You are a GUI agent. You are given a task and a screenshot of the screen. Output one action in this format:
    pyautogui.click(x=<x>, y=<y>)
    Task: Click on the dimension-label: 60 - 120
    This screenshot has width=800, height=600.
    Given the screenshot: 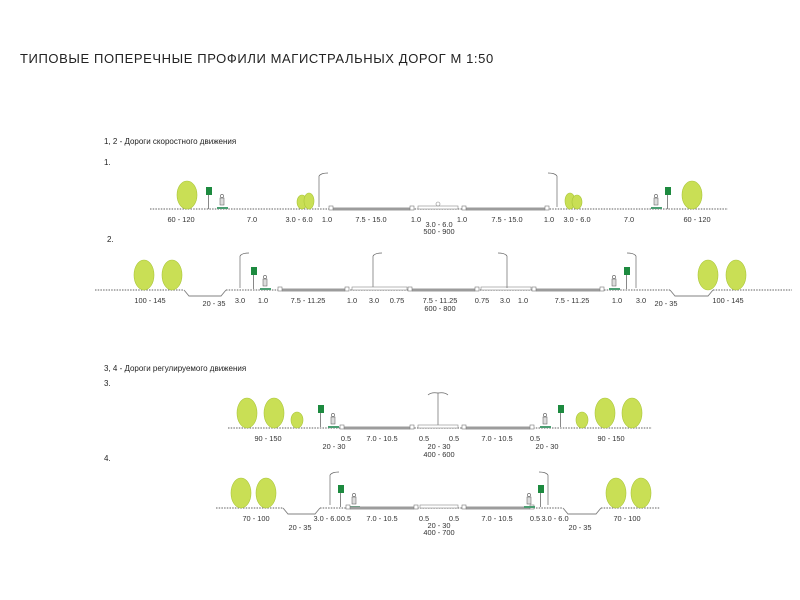 What is the action you would take?
    pyautogui.click(x=180, y=219)
    